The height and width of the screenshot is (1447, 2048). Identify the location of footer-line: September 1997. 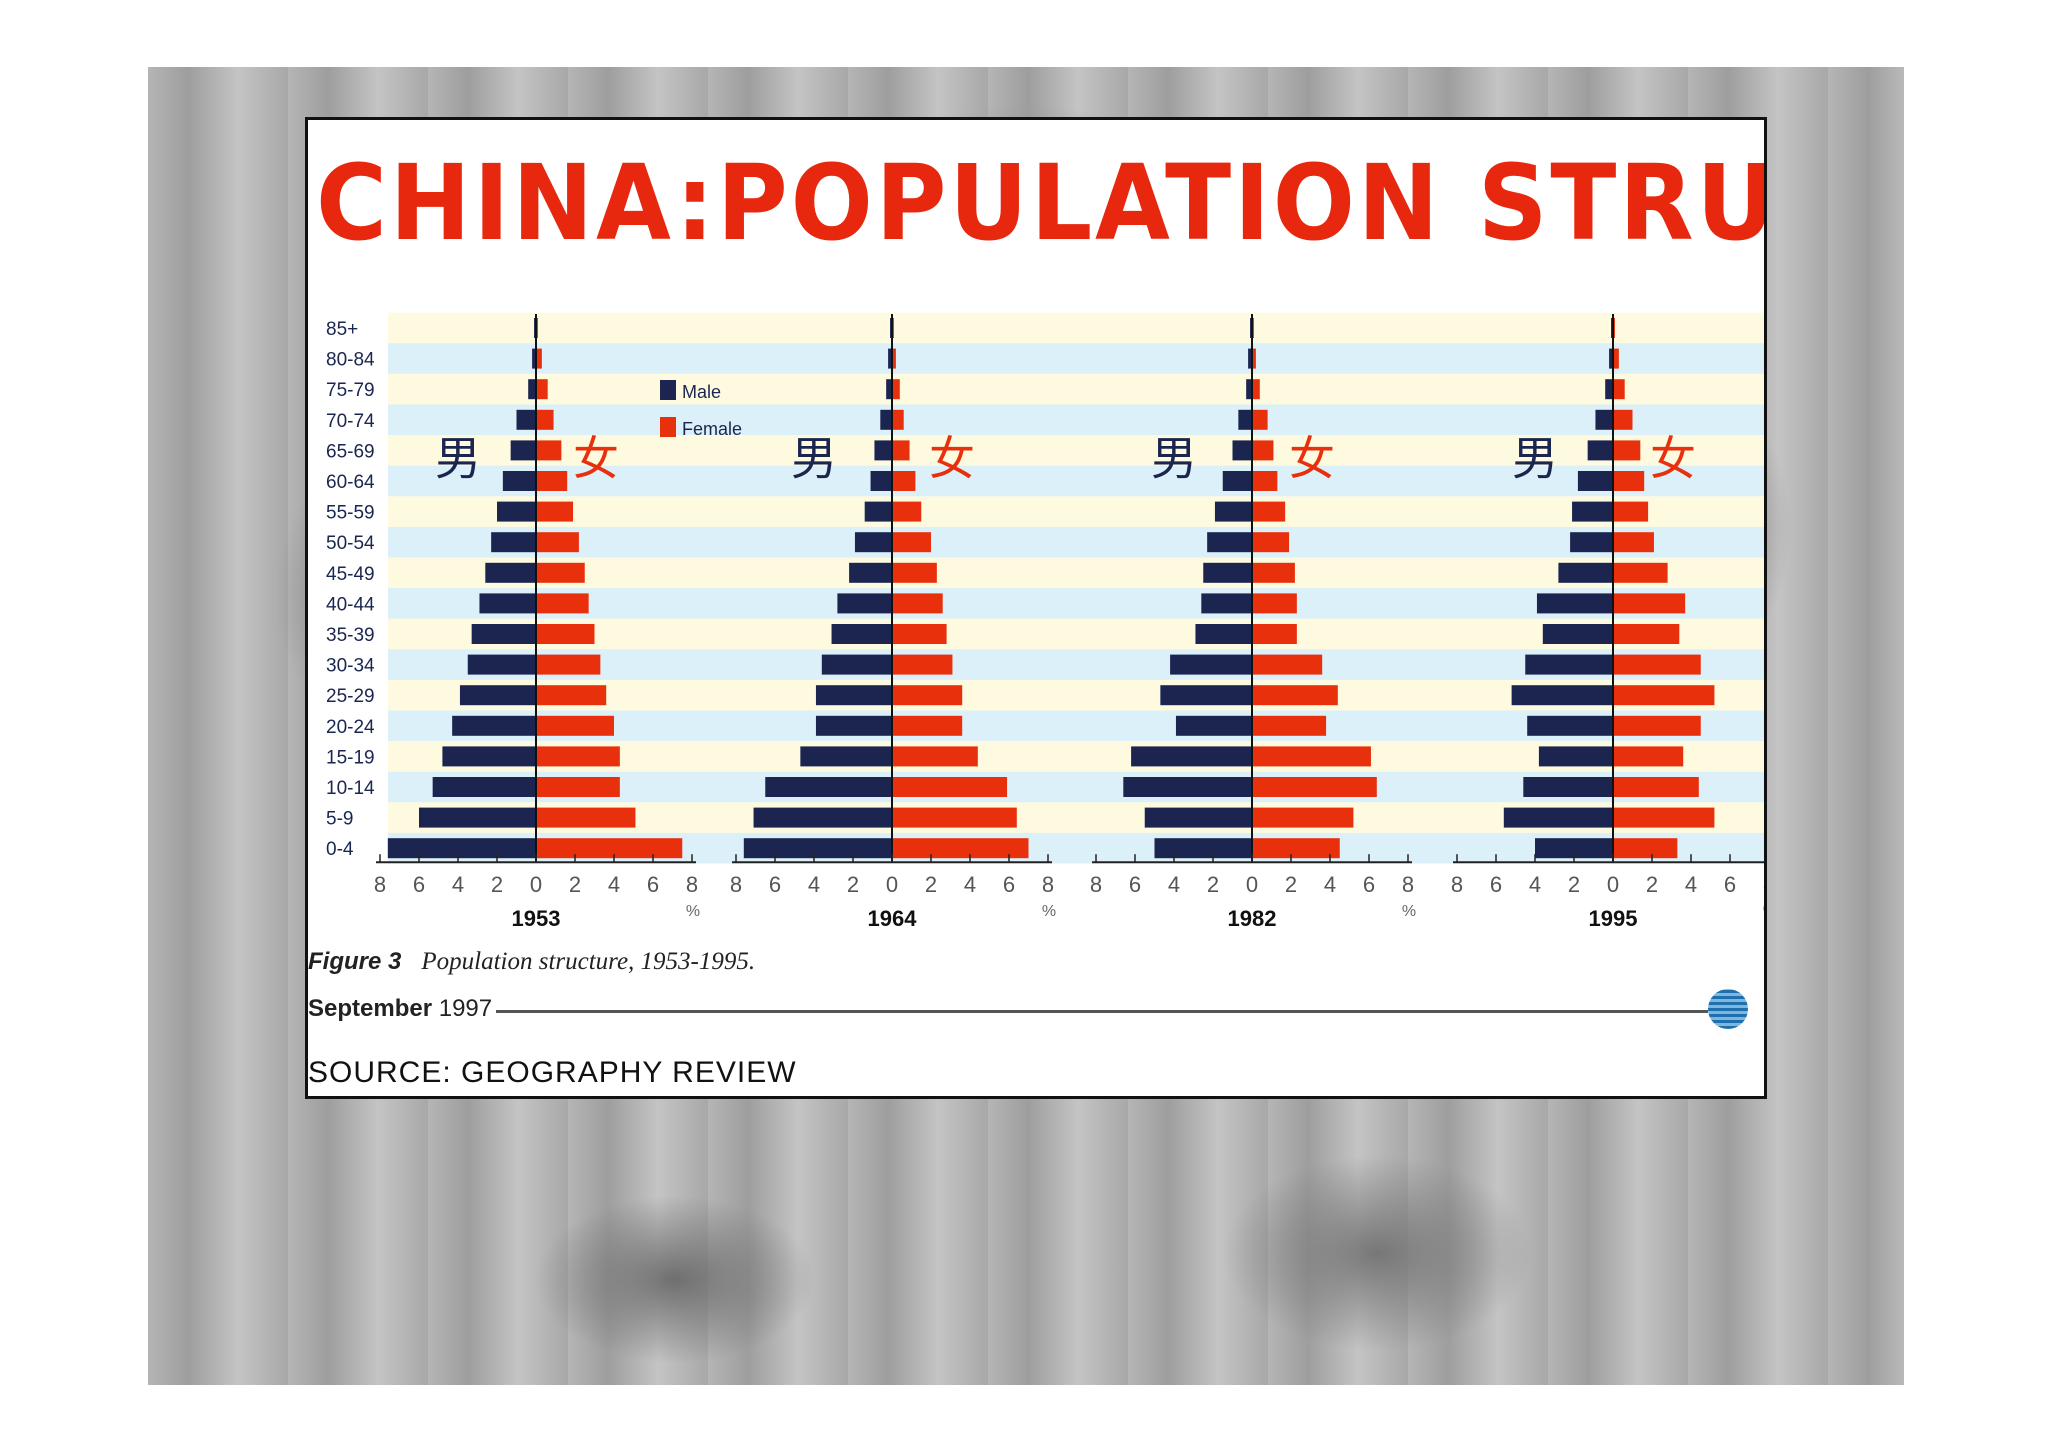
(1028, 1009).